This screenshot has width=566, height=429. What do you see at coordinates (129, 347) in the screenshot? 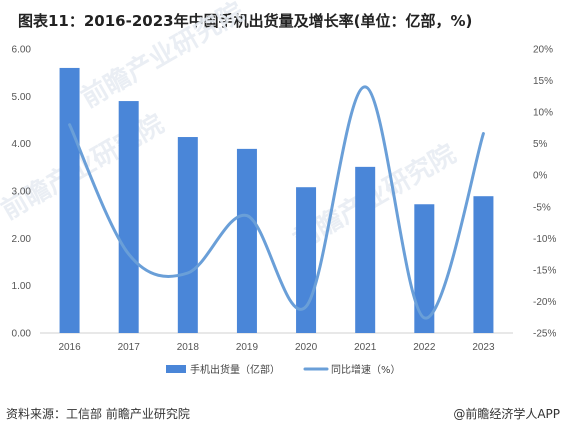
I see `x-tick-label: 2017` at bounding box center [129, 347].